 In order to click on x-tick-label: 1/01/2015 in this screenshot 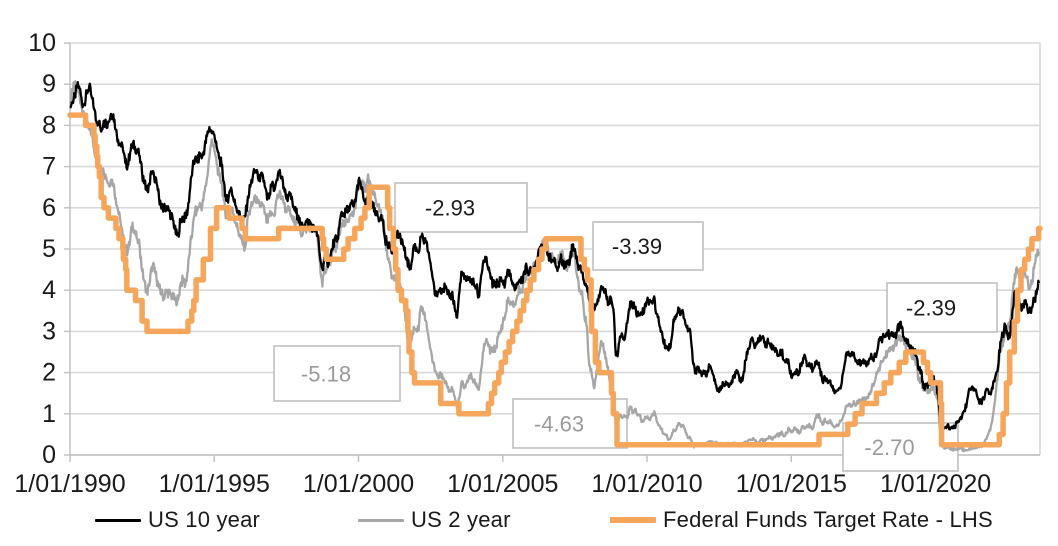, I will do `click(791, 484)`.